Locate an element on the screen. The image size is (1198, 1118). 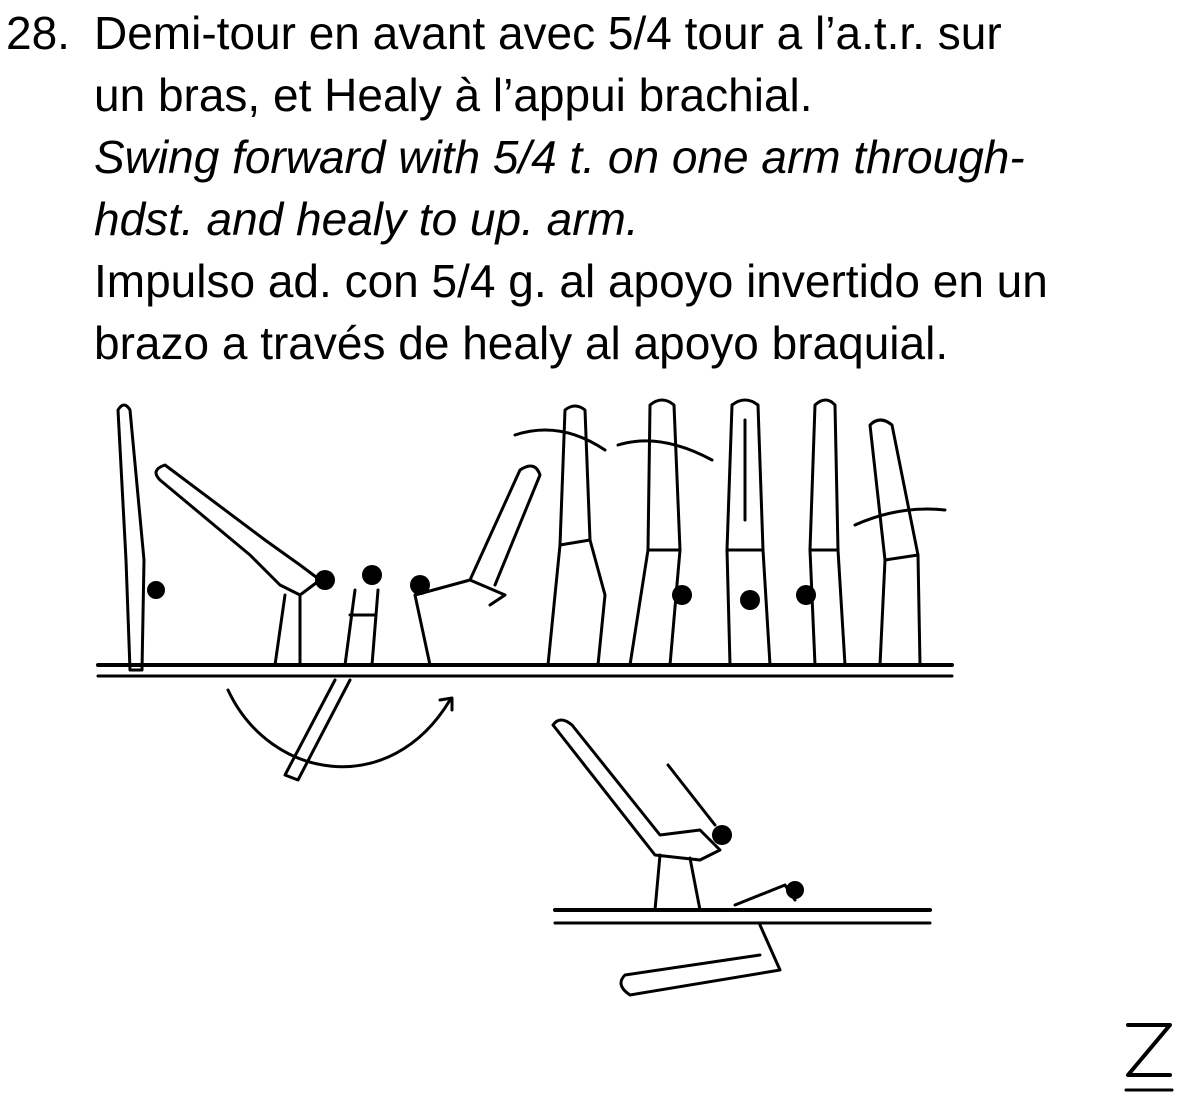
lower-bars is located at coordinates (742, 916).